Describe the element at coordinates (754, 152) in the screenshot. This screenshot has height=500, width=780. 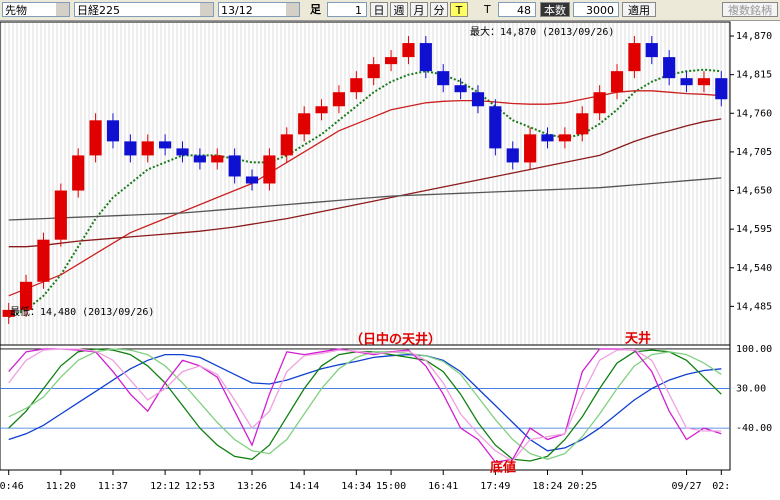
I see `y-tick-label: 14,705` at that location.